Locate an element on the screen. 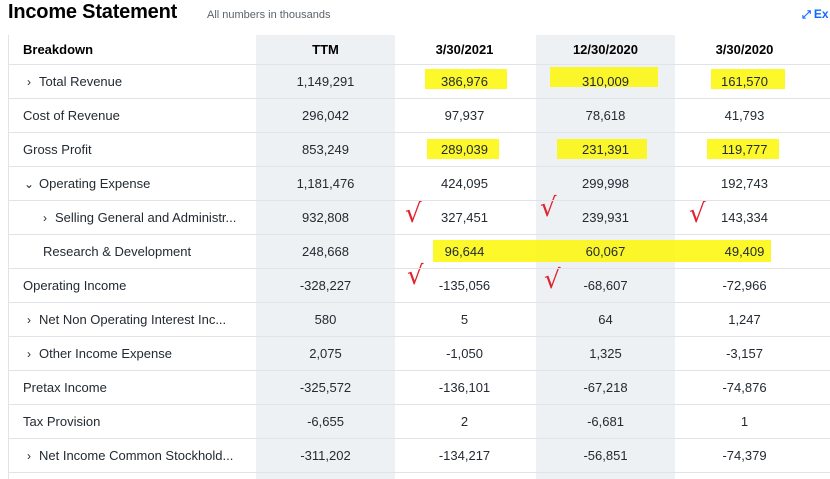  row-label-text: Other Income Expense is located at coordinates (105, 353).